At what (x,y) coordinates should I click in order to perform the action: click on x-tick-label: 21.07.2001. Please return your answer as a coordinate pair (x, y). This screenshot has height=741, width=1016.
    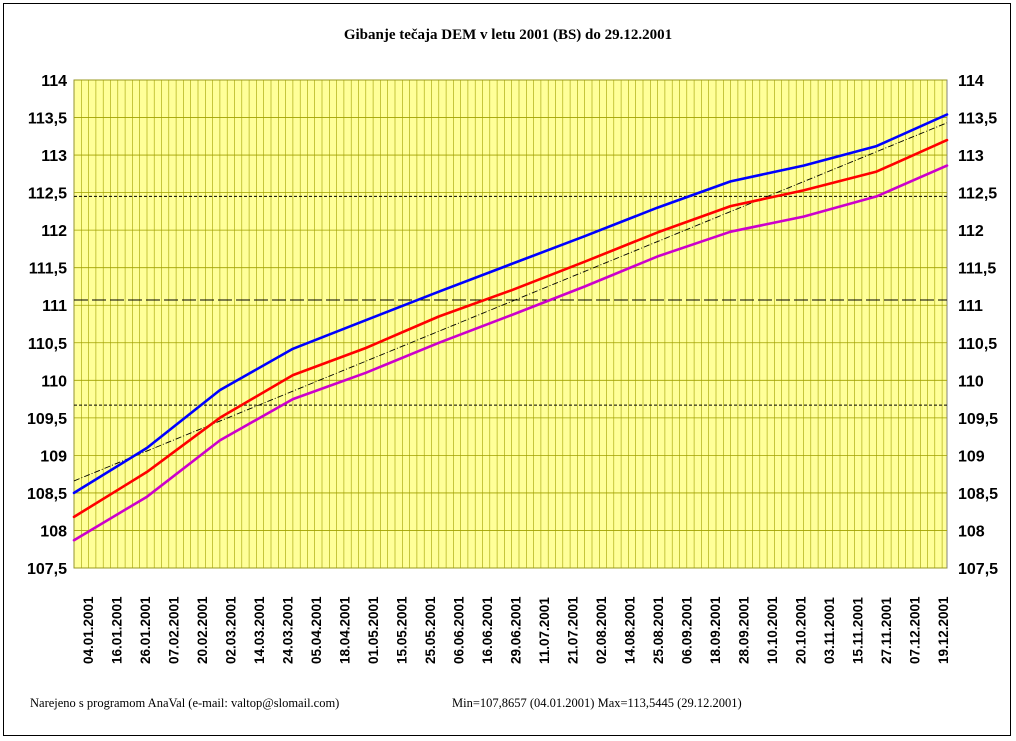
    Looking at the image, I should click on (573, 630).